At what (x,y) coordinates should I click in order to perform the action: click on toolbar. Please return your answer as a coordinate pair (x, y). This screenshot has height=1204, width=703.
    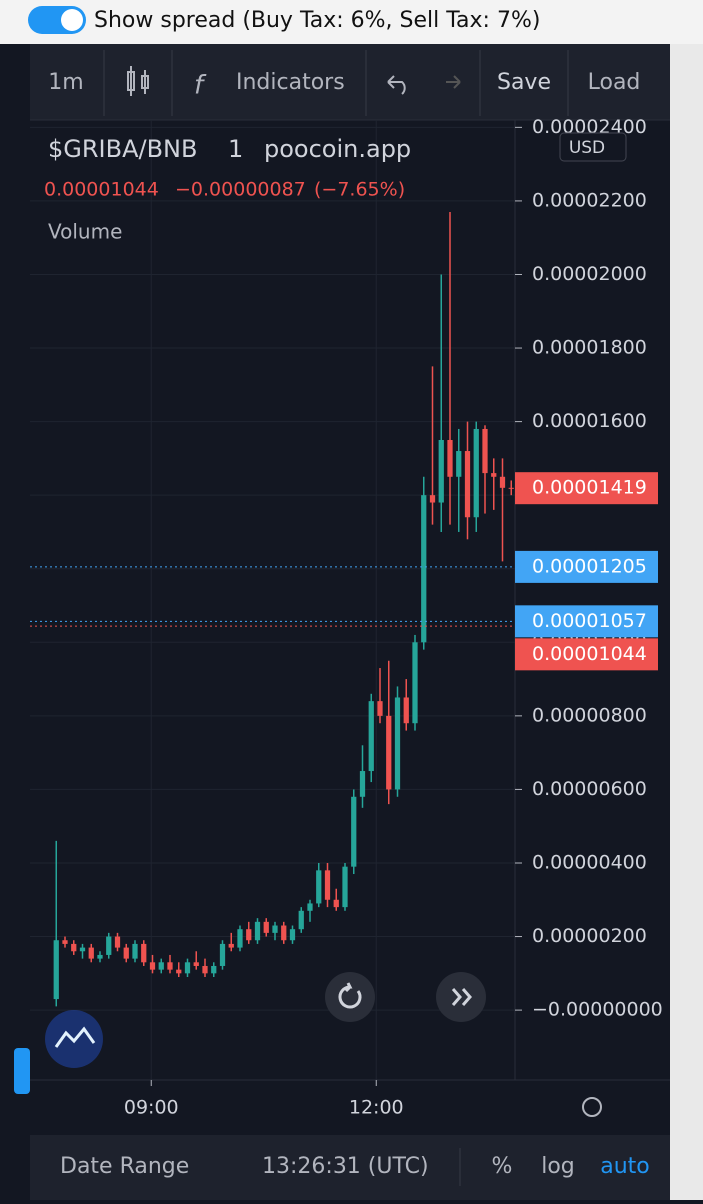
    Looking at the image, I should click on (350, 82).